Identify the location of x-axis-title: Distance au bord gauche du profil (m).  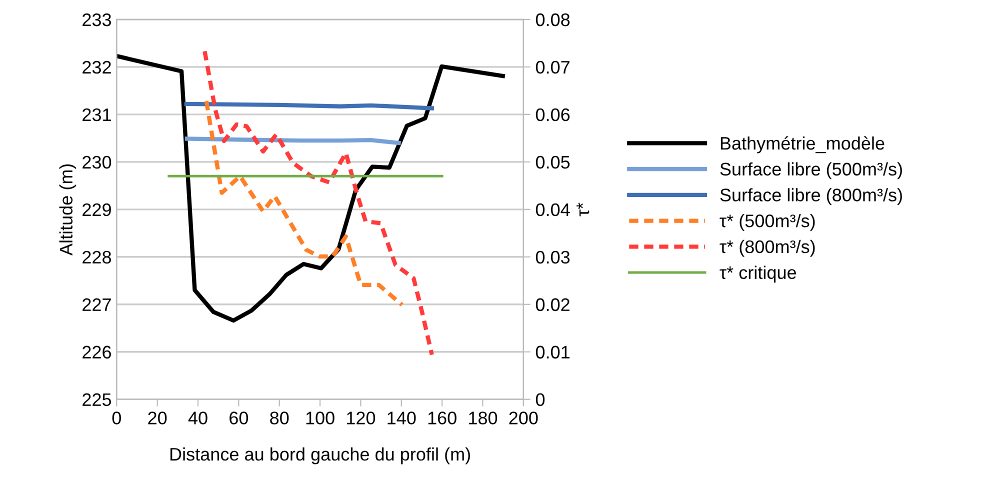
(320, 455).